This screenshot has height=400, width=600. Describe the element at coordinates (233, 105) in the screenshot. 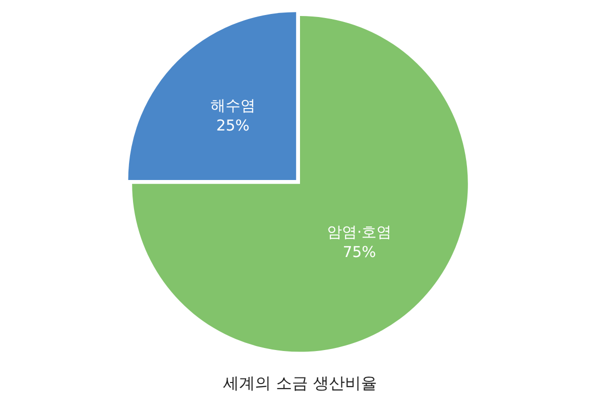

I see `slice-label: 해수염` at that location.